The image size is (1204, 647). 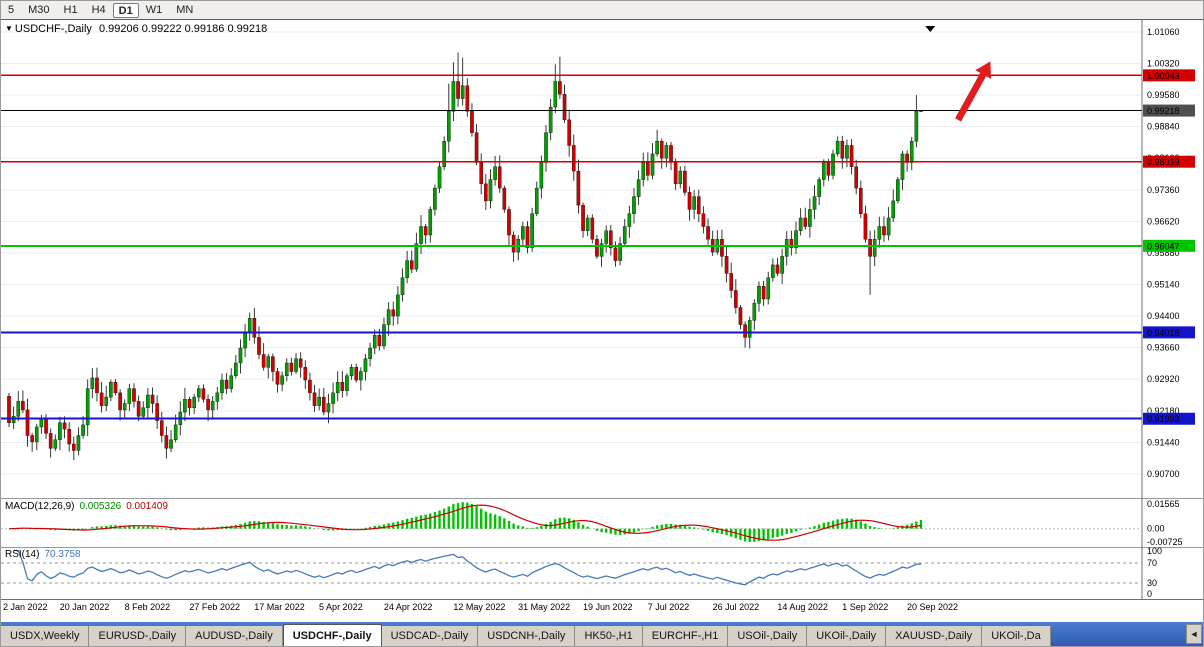 What do you see at coordinates (1163, 162) in the screenshot?
I see `price-badge-label: 0.98019` at bounding box center [1163, 162].